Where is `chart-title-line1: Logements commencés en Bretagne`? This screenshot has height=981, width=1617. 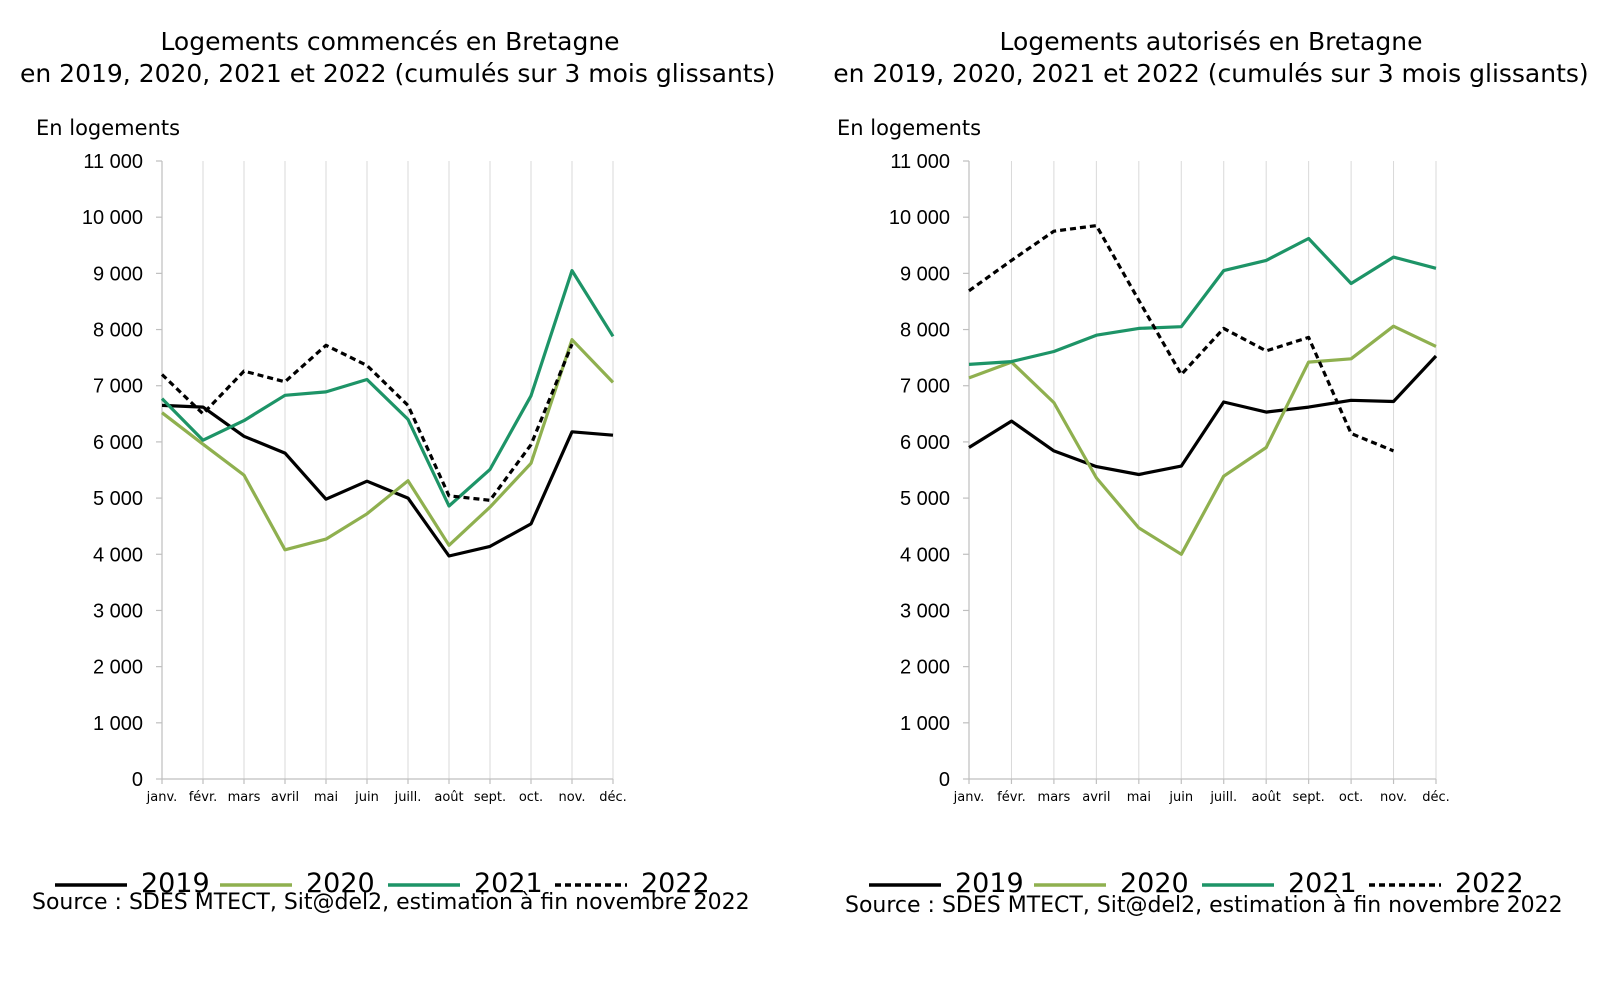
chart-title-line1: Logements commencés en Bretagne is located at coordinates (390, 41).